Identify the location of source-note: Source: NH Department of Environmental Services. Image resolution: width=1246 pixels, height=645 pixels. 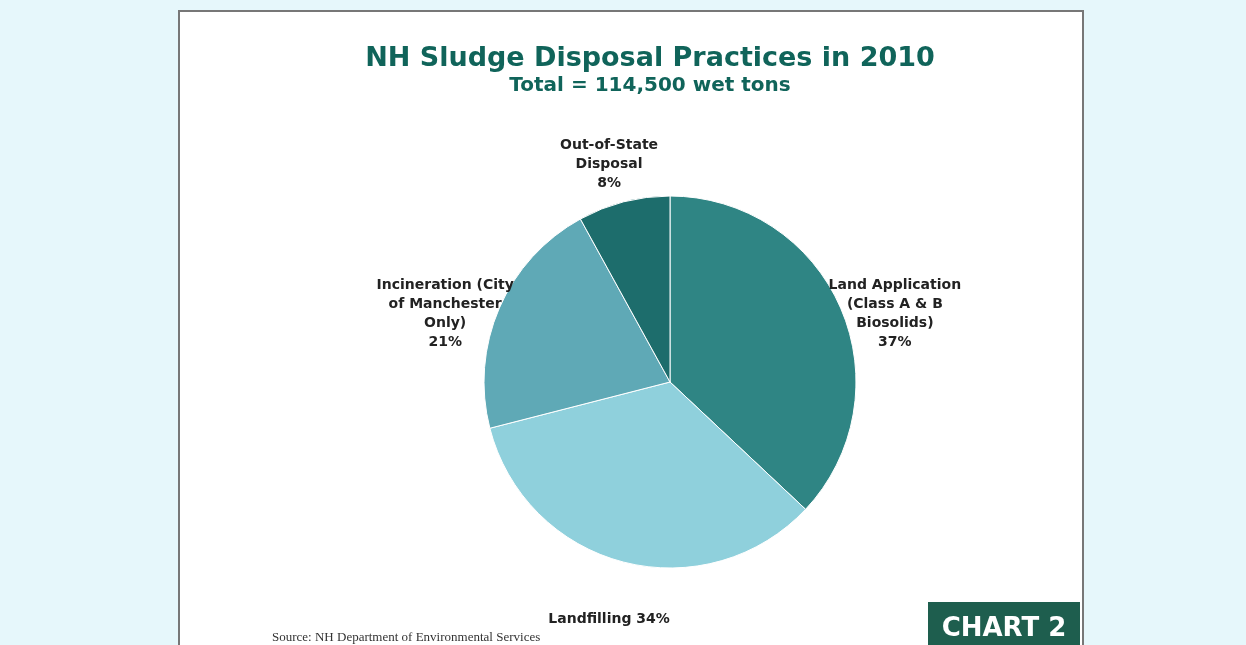
(406, 637).